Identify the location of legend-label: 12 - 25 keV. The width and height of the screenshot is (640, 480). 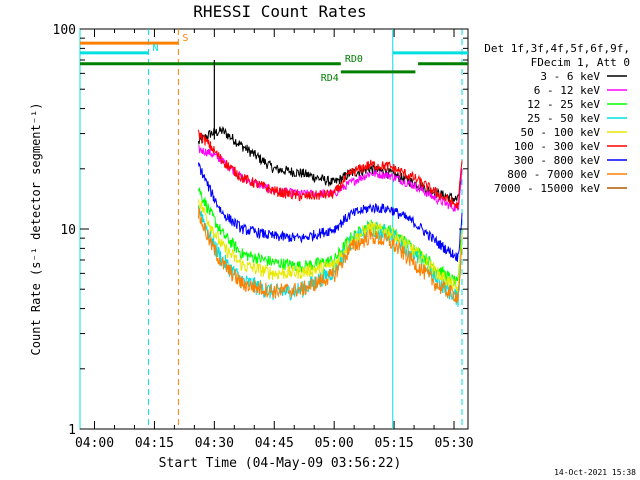
(563, 104).